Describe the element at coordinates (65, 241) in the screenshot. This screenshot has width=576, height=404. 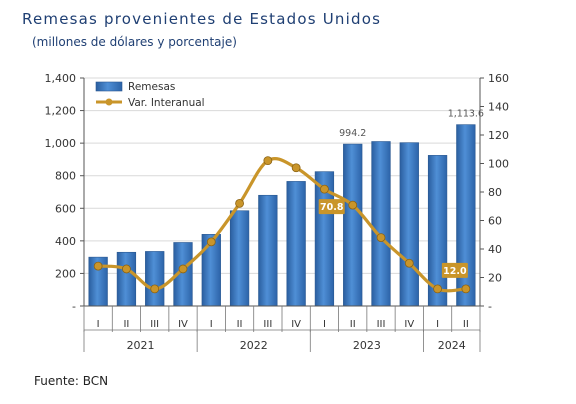
I see `left-tick-label: 400` at that location.